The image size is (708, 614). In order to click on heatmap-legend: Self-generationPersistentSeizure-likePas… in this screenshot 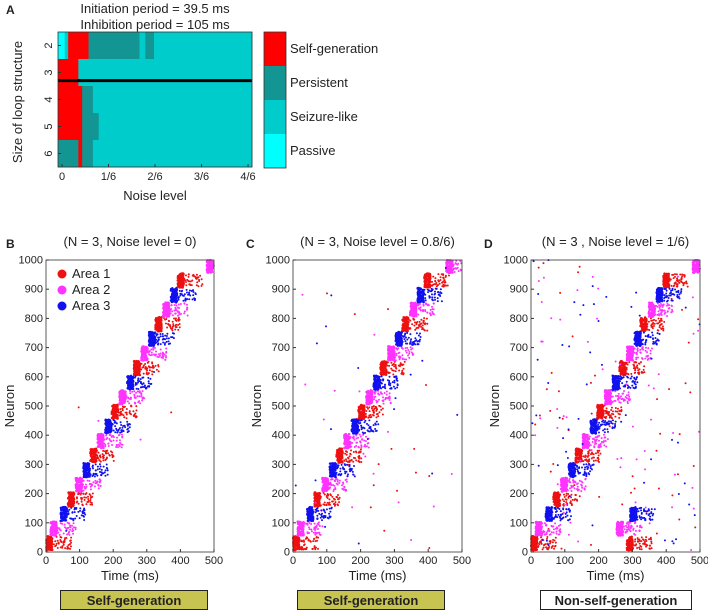, I will do `click(320, 100)`.